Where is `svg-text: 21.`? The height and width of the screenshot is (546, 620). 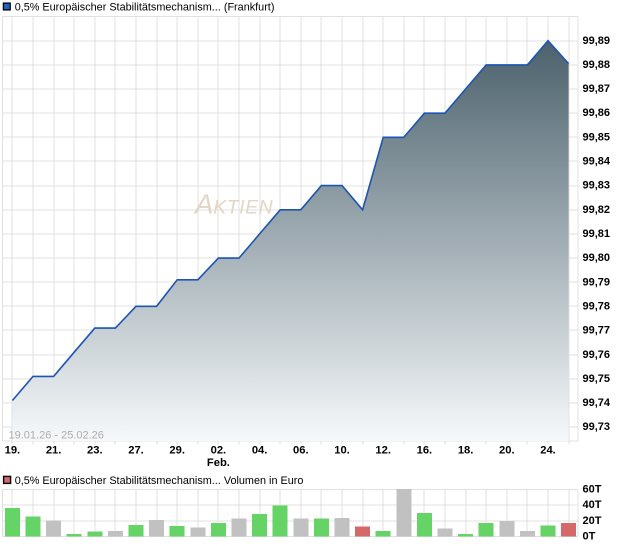 svg-text: 21. is located at coordinates (54, 450).